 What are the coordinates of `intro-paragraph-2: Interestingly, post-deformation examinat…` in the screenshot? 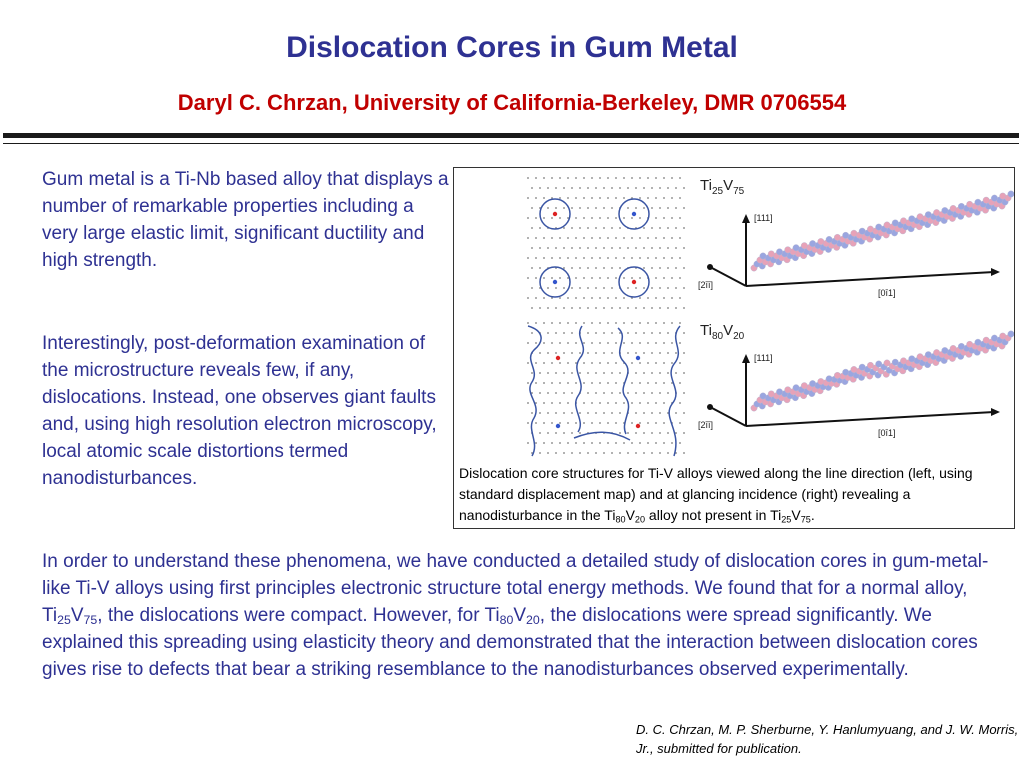 It's located at (239, 411).